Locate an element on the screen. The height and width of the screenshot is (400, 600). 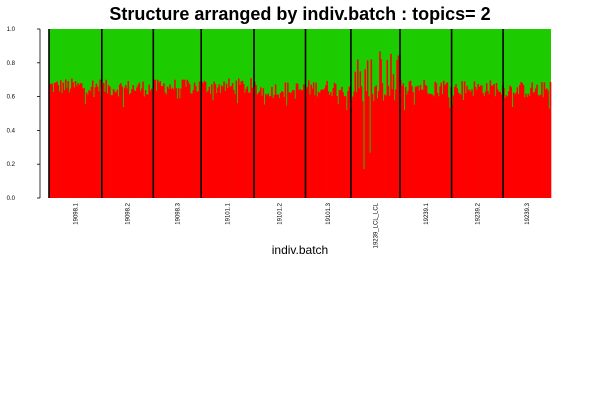
y-axis: 0.0 0.2 0.4 0.6 0.8 1.0 is located at coordinates (24, 114).